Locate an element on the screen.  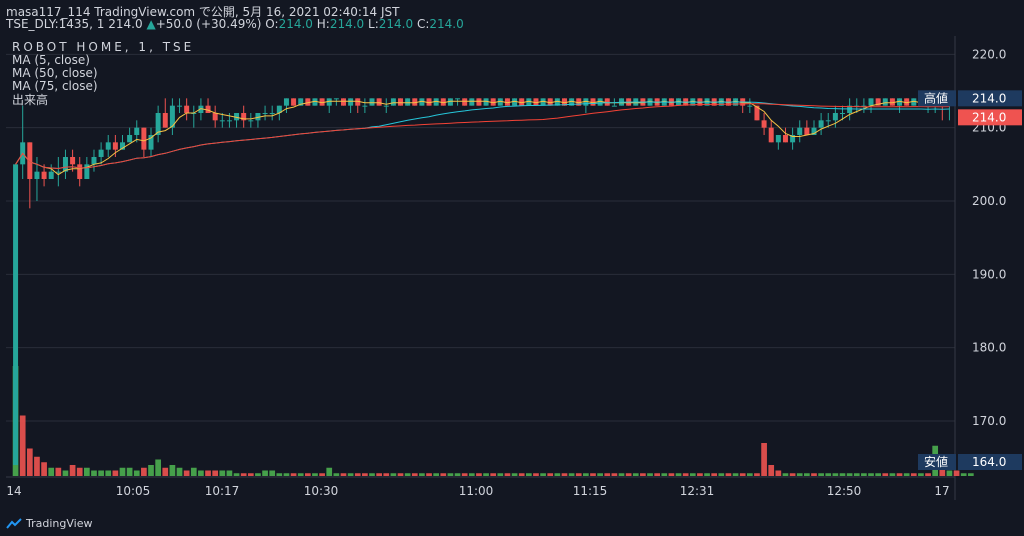
symbol-legend: ROBOT HOME, 1, TSE is located at coordinates (103, 47).